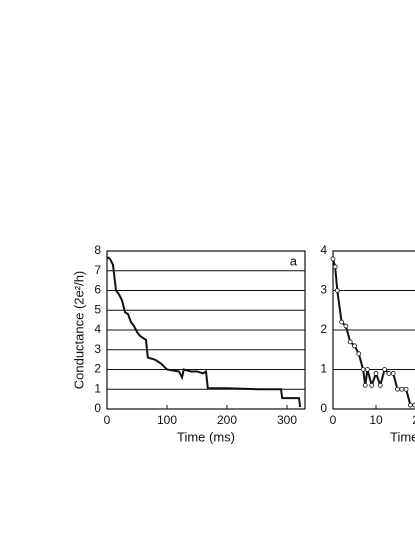 The height and width of the screenshot is (537, 415). What do you see at coordinates (413, 420) in the screenshot?
I see `x-tick-label: 20` at bounding box center [413, 420].